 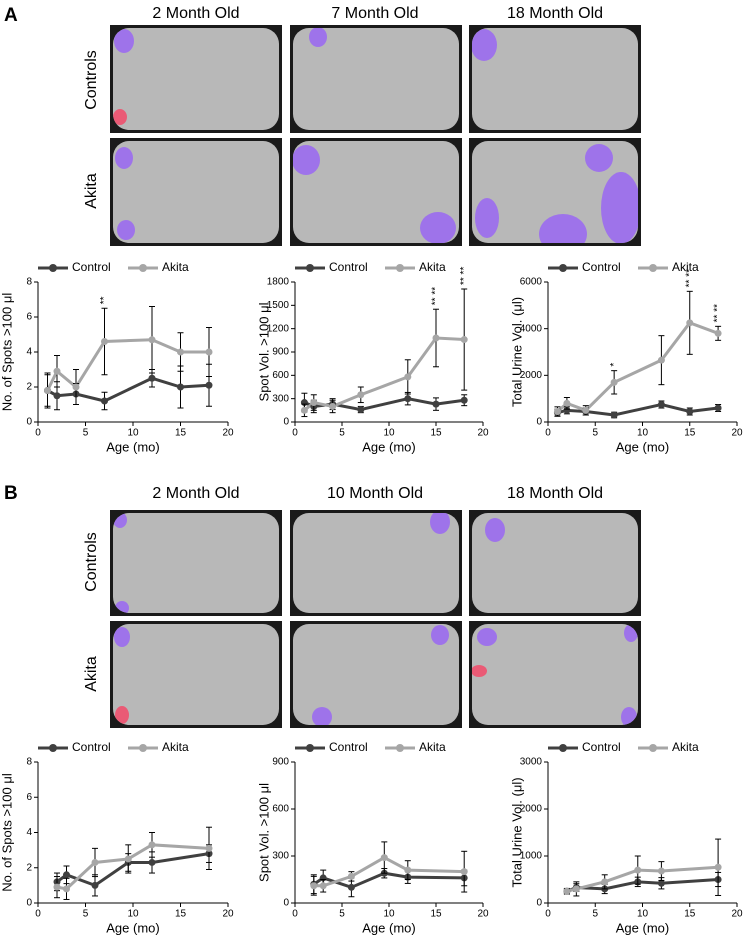 I want to click on y-axis-label: Spot Vol. >100 μl, so click(x=263, y=832).